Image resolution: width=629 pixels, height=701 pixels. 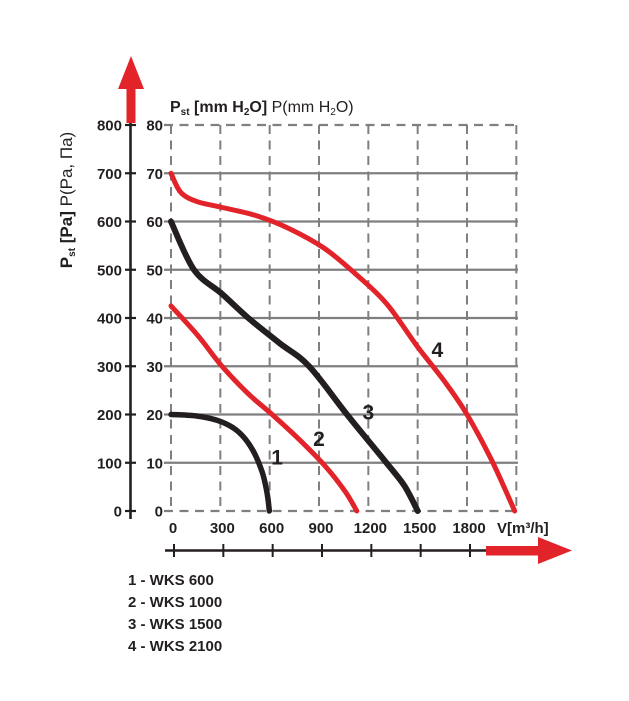 I want to click on x-tick-labels: 0 300 600 900 1200 1500 1800, so click(x=327, y=528).